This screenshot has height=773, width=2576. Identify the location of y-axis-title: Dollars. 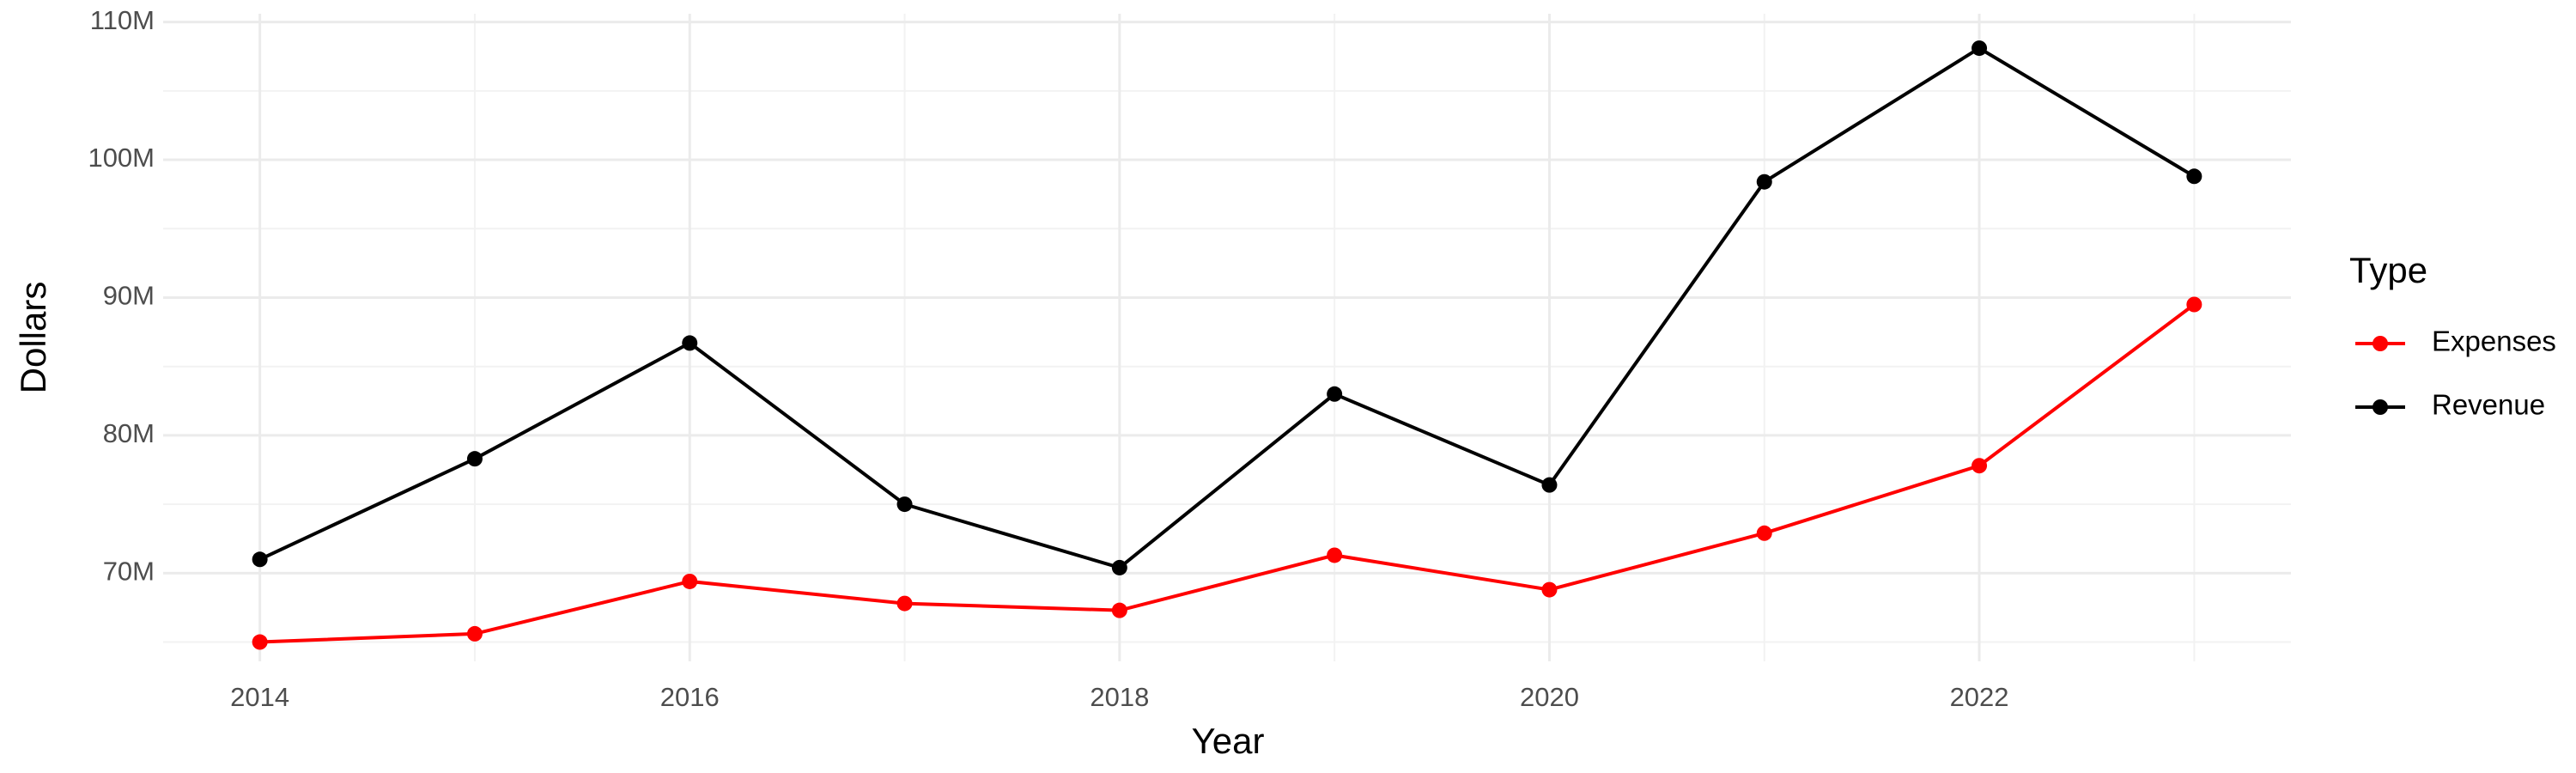
(33, 338).